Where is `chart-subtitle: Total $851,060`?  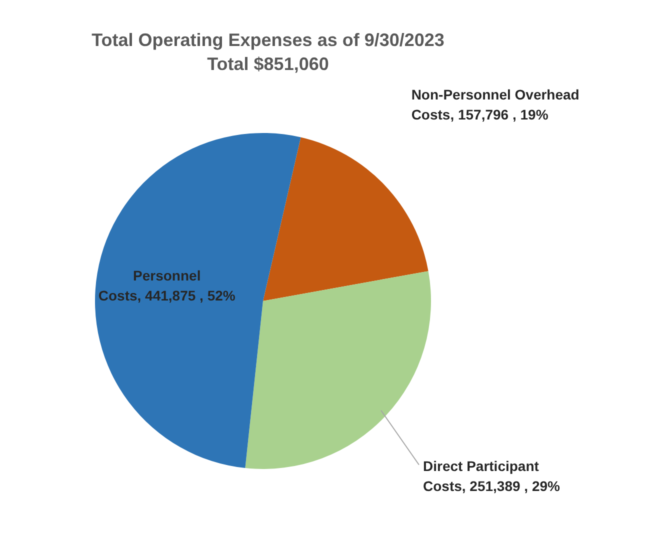 chart-subtitle: Total $851,060 is located at coordinates (268, 64).